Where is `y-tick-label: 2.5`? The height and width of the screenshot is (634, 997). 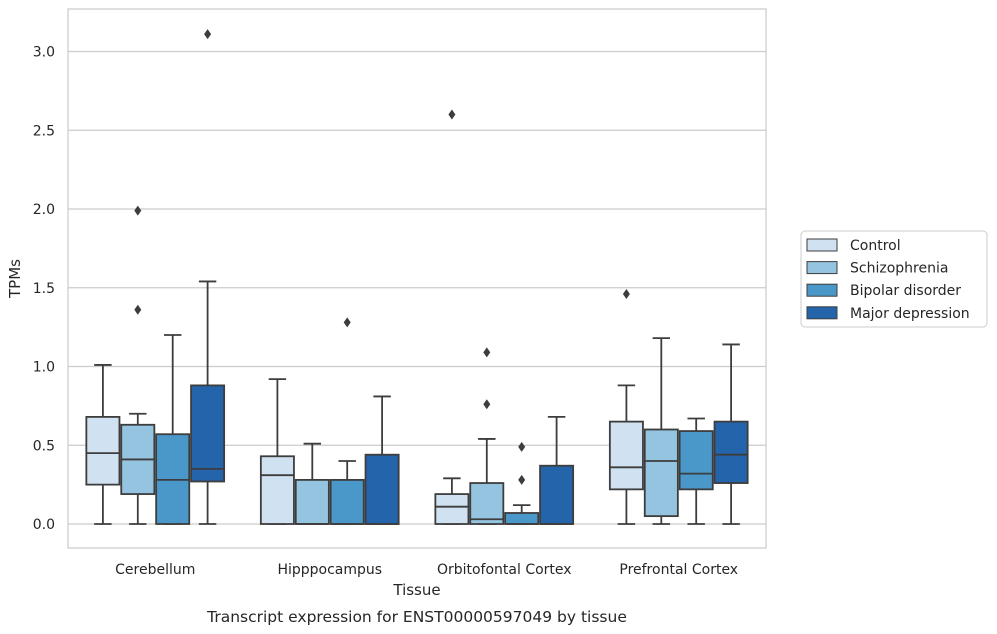
y-tick-label: 2.5 is located at coordinates (44, 131).